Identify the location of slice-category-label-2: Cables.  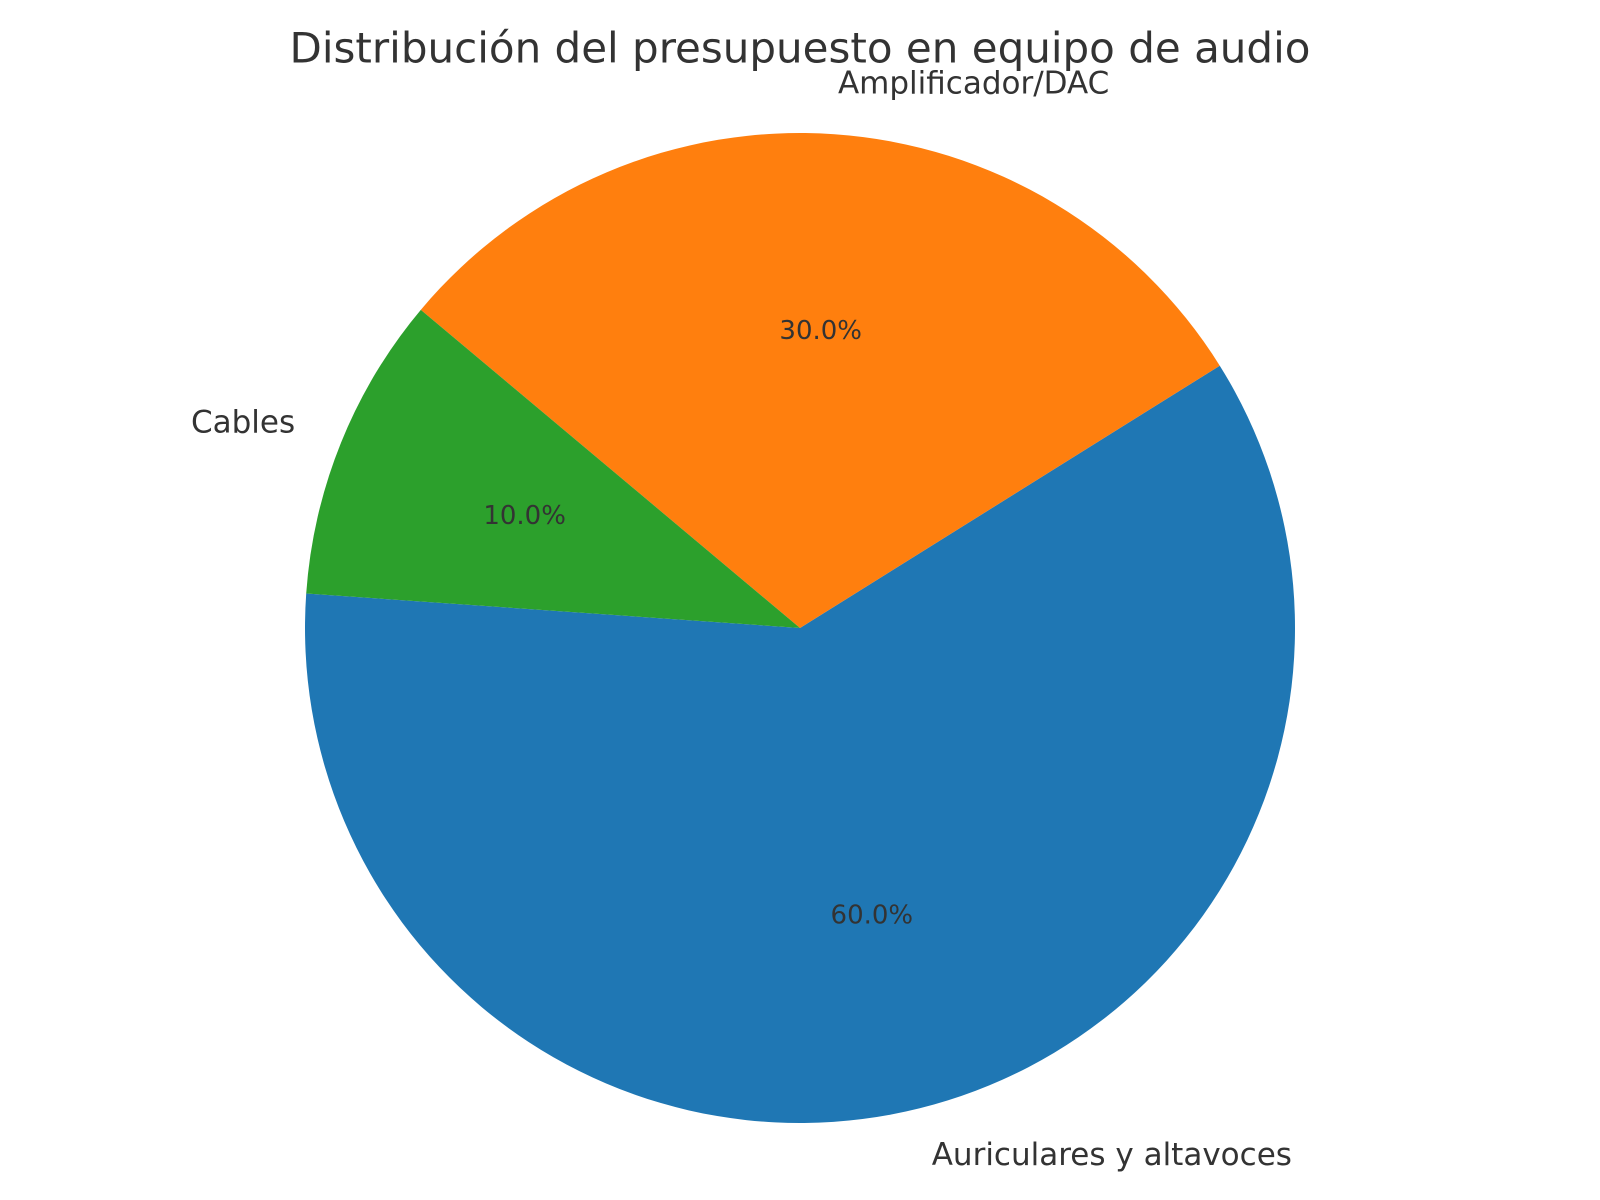
(243, 423).